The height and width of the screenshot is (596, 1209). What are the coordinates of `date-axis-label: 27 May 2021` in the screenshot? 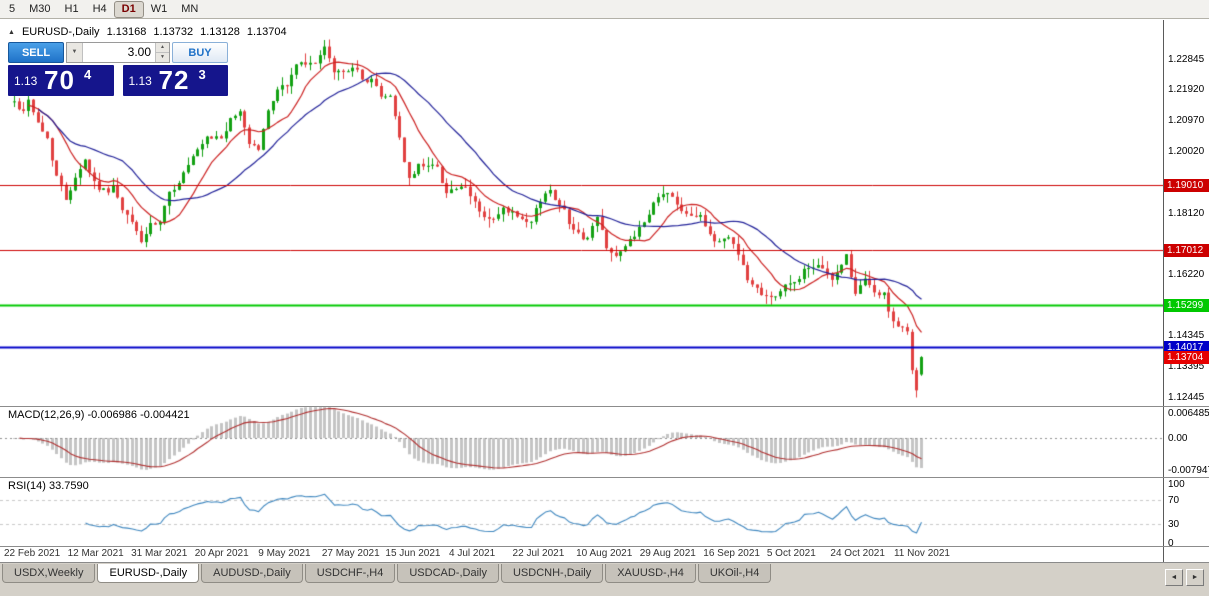 It's located at (350, 553).